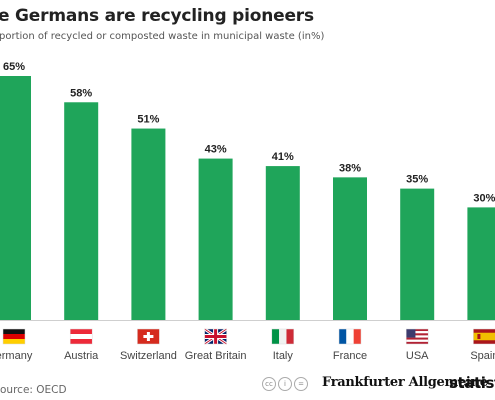  Describe the element at coordinates (482, 356) in the screenshot. I see `category-label: Spain` at that location.